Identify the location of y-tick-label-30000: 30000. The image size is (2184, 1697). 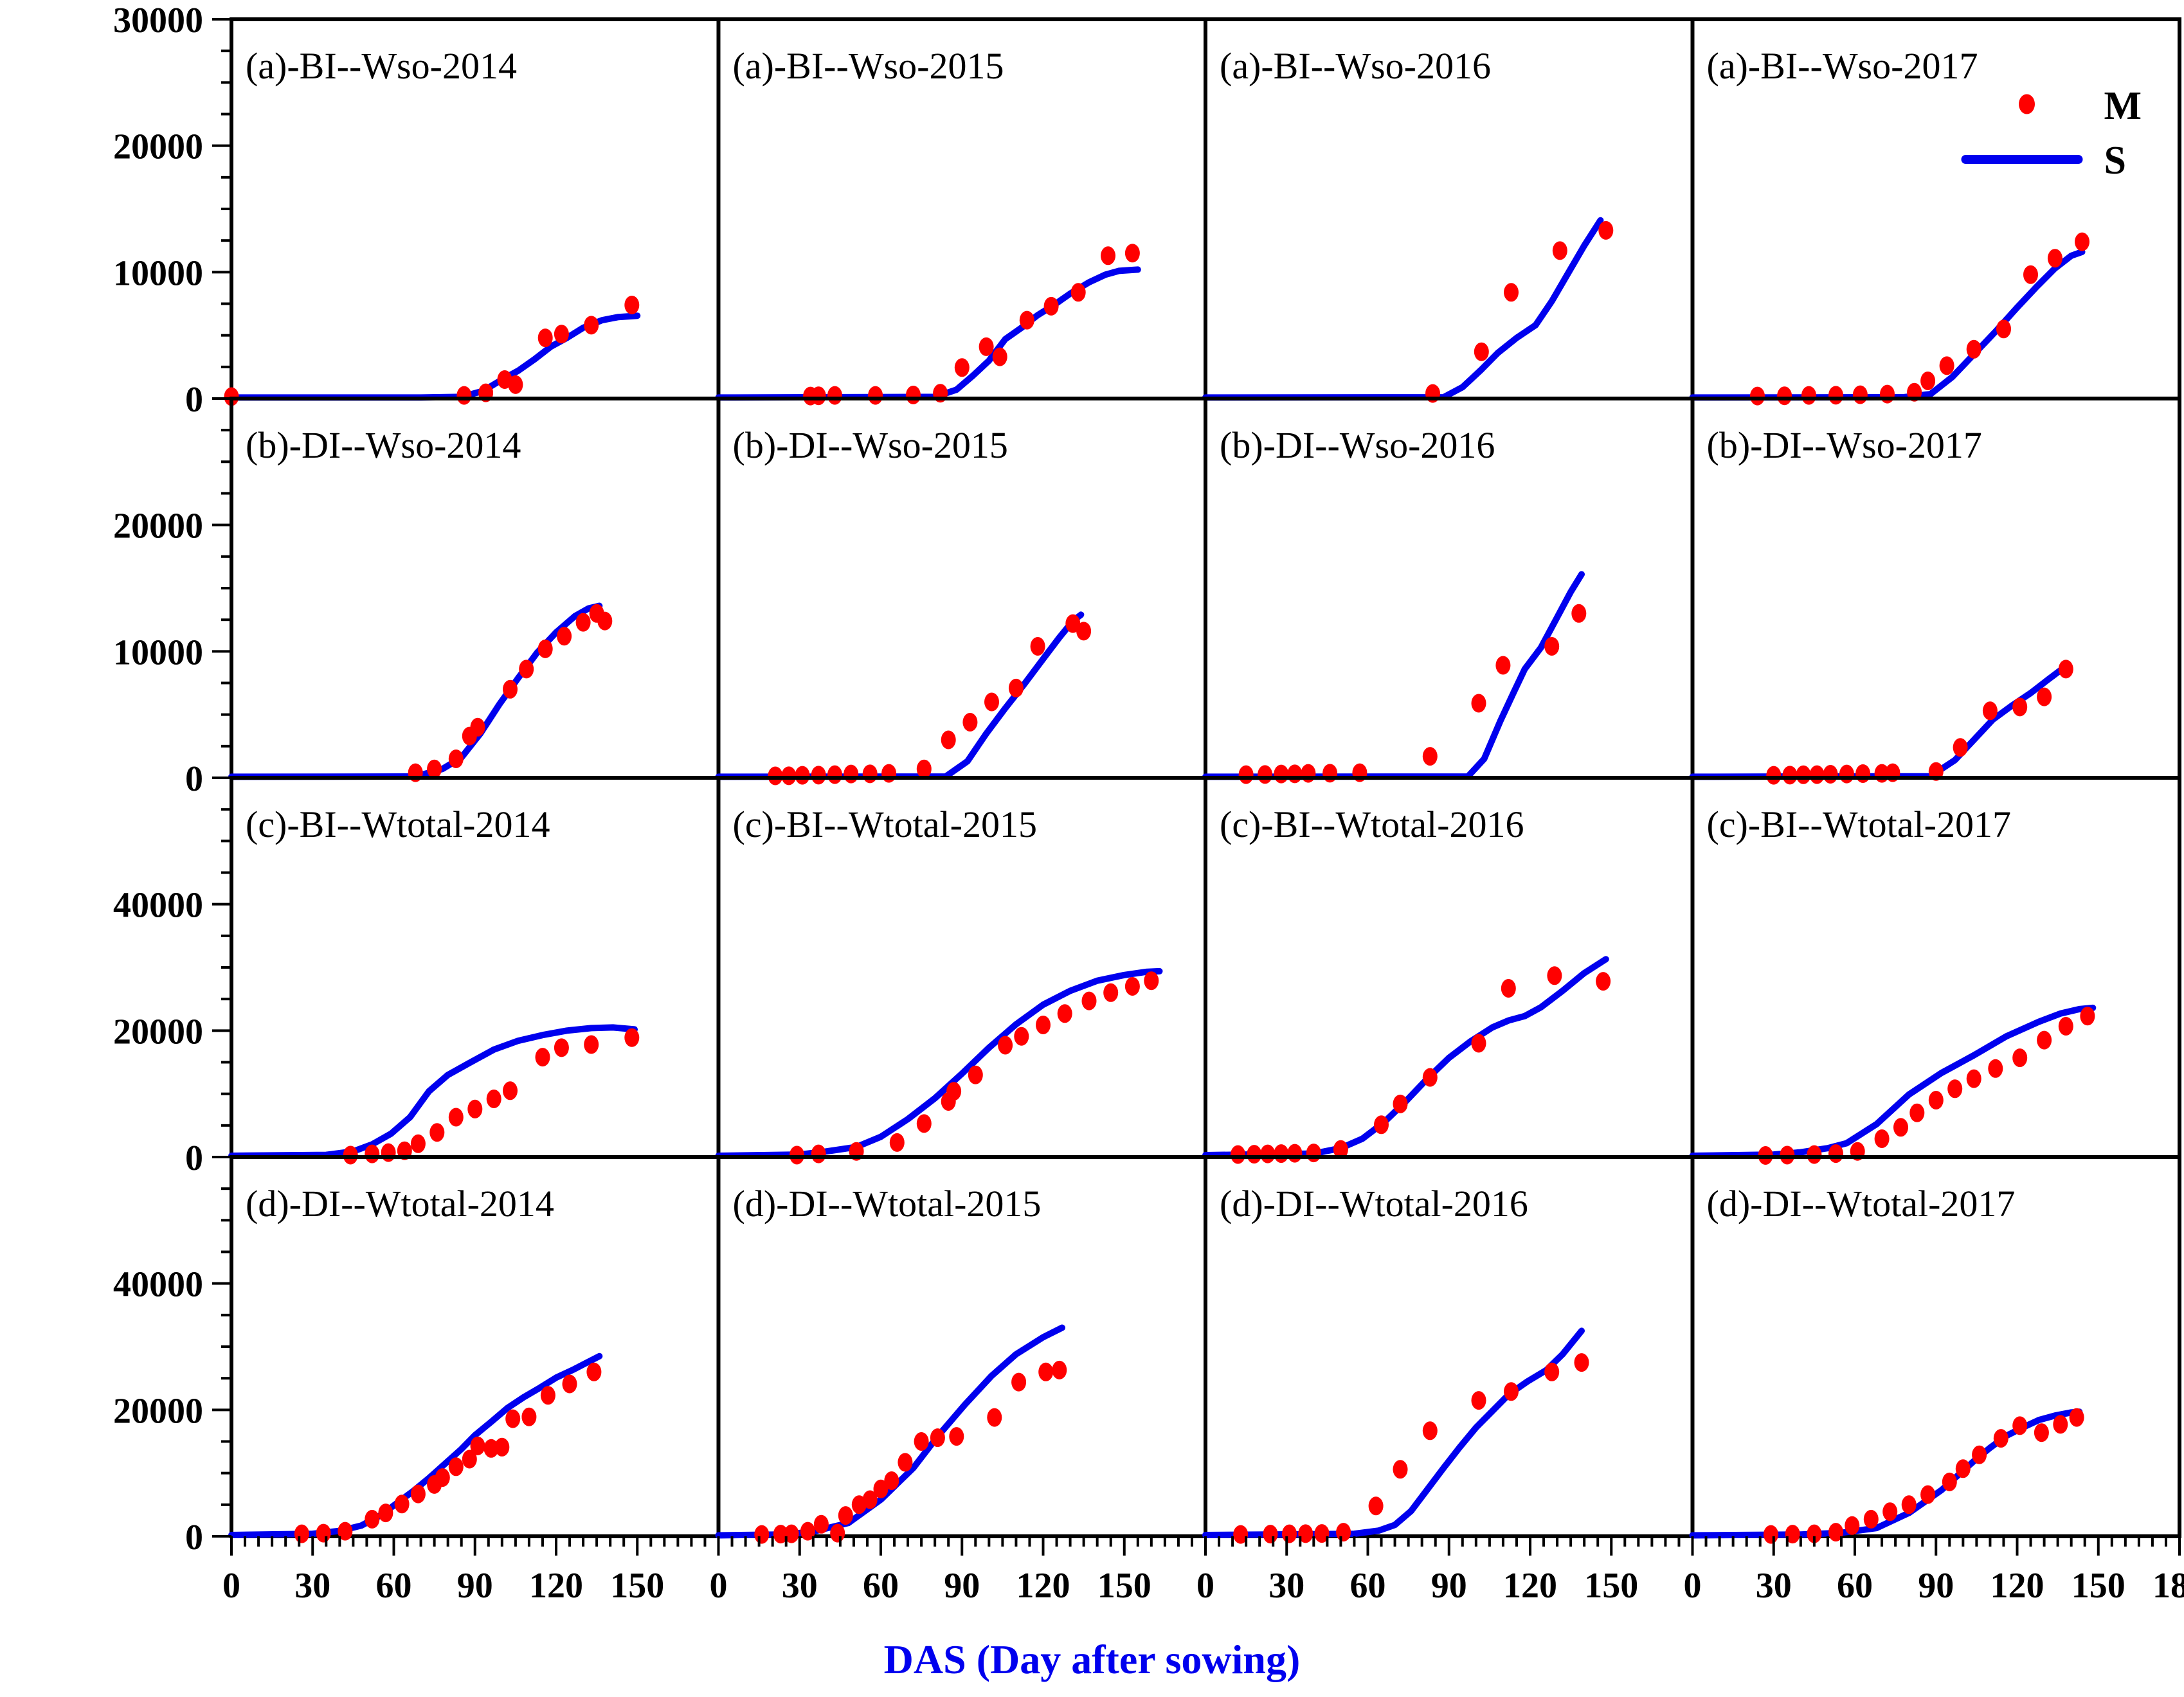
(158, 21).